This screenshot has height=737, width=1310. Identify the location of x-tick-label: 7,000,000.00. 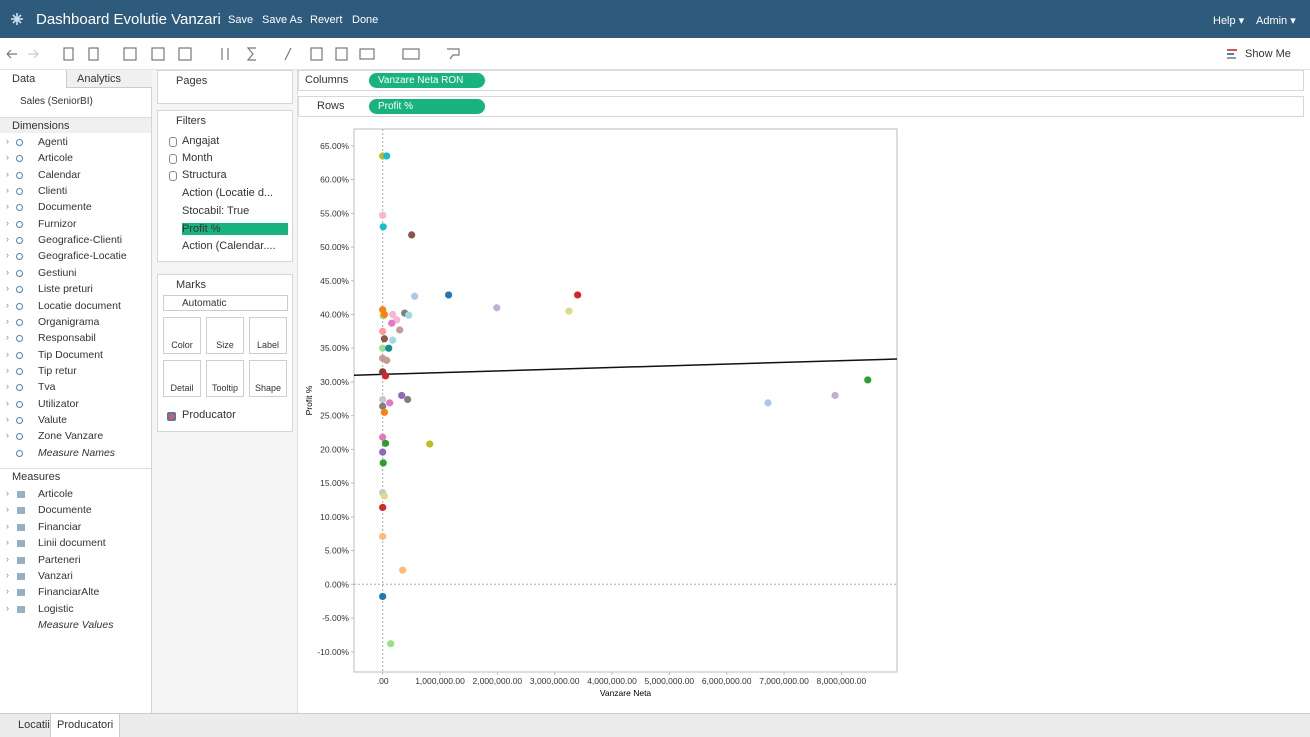
(784, 681).